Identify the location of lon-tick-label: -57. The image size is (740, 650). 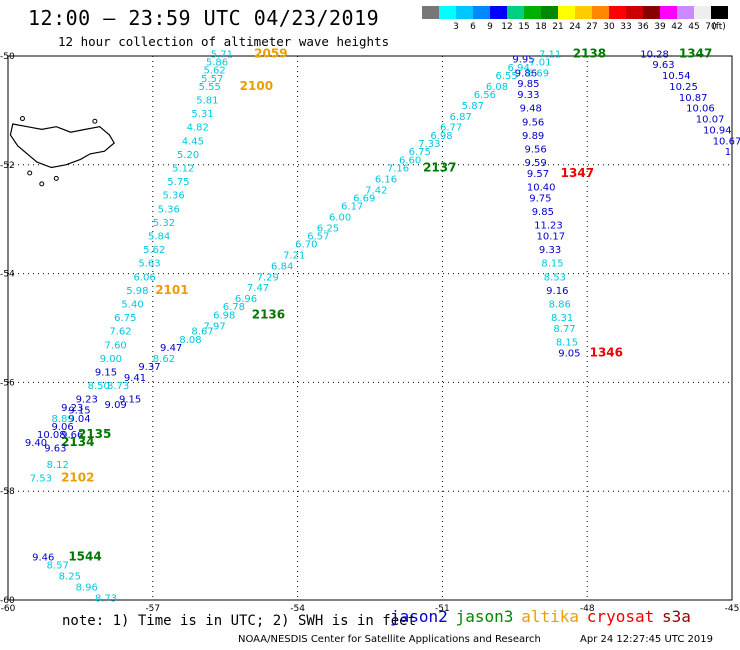
(152, 609).